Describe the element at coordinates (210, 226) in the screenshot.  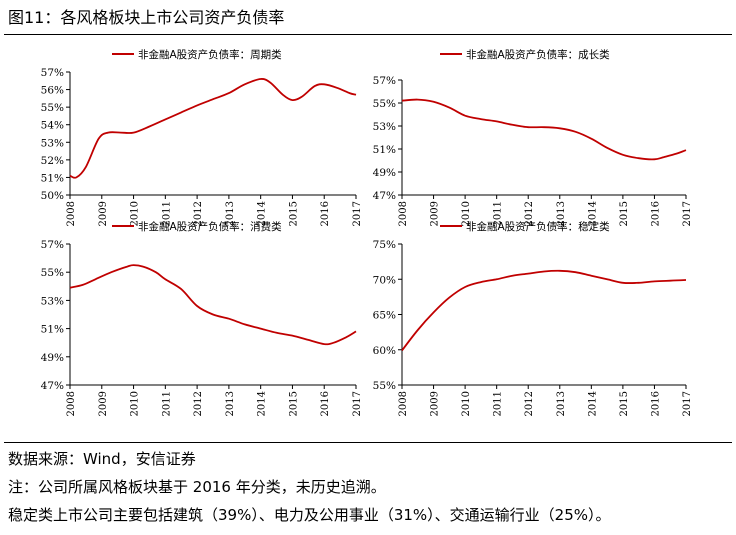
I see `legend-label-consumer: 非金融A股资产负债率：消费类` at that location.